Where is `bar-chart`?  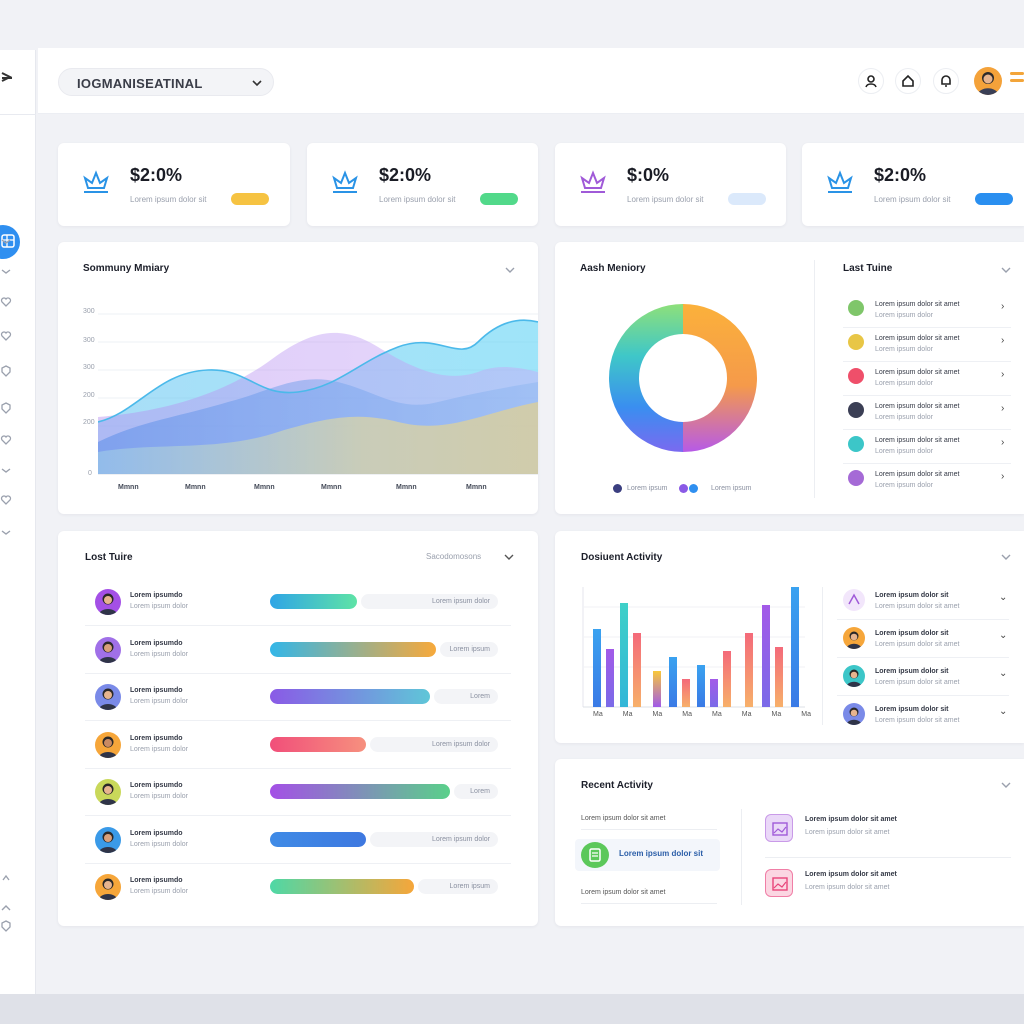
bar-chart is located at coordinates (693, 647).